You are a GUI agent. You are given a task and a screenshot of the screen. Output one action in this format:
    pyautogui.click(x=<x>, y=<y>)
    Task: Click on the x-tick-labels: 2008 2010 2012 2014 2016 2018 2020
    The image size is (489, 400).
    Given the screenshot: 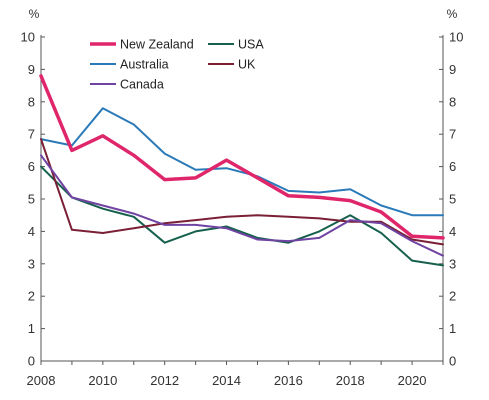 What is the action you would take?
    pyautogui.click(x=235, y=374)
    